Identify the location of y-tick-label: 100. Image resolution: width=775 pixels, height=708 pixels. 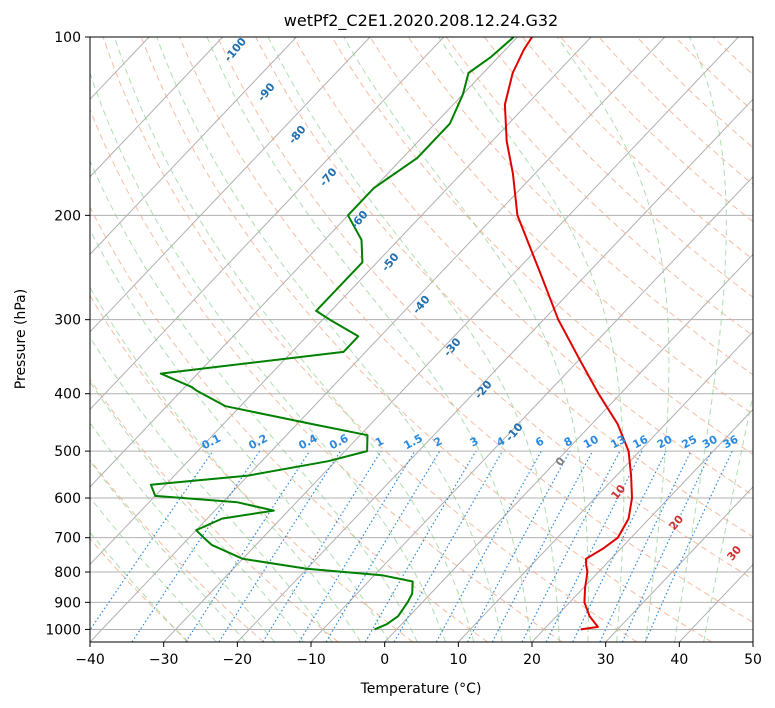
(67, 38).